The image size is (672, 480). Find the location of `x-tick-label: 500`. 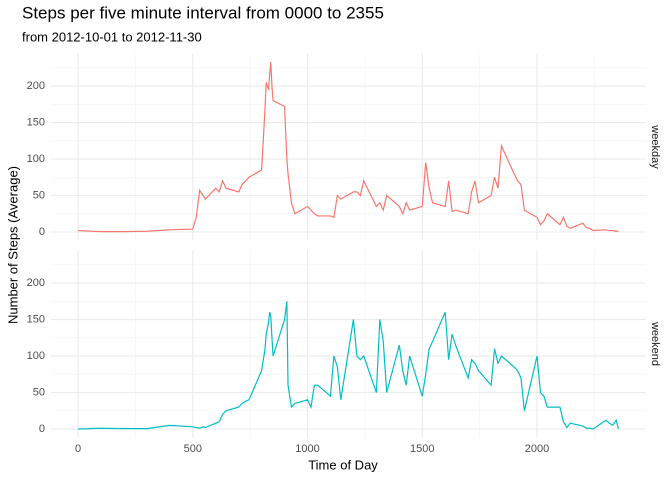

x-tick-label: 500 is located at coordinates (193, 449).